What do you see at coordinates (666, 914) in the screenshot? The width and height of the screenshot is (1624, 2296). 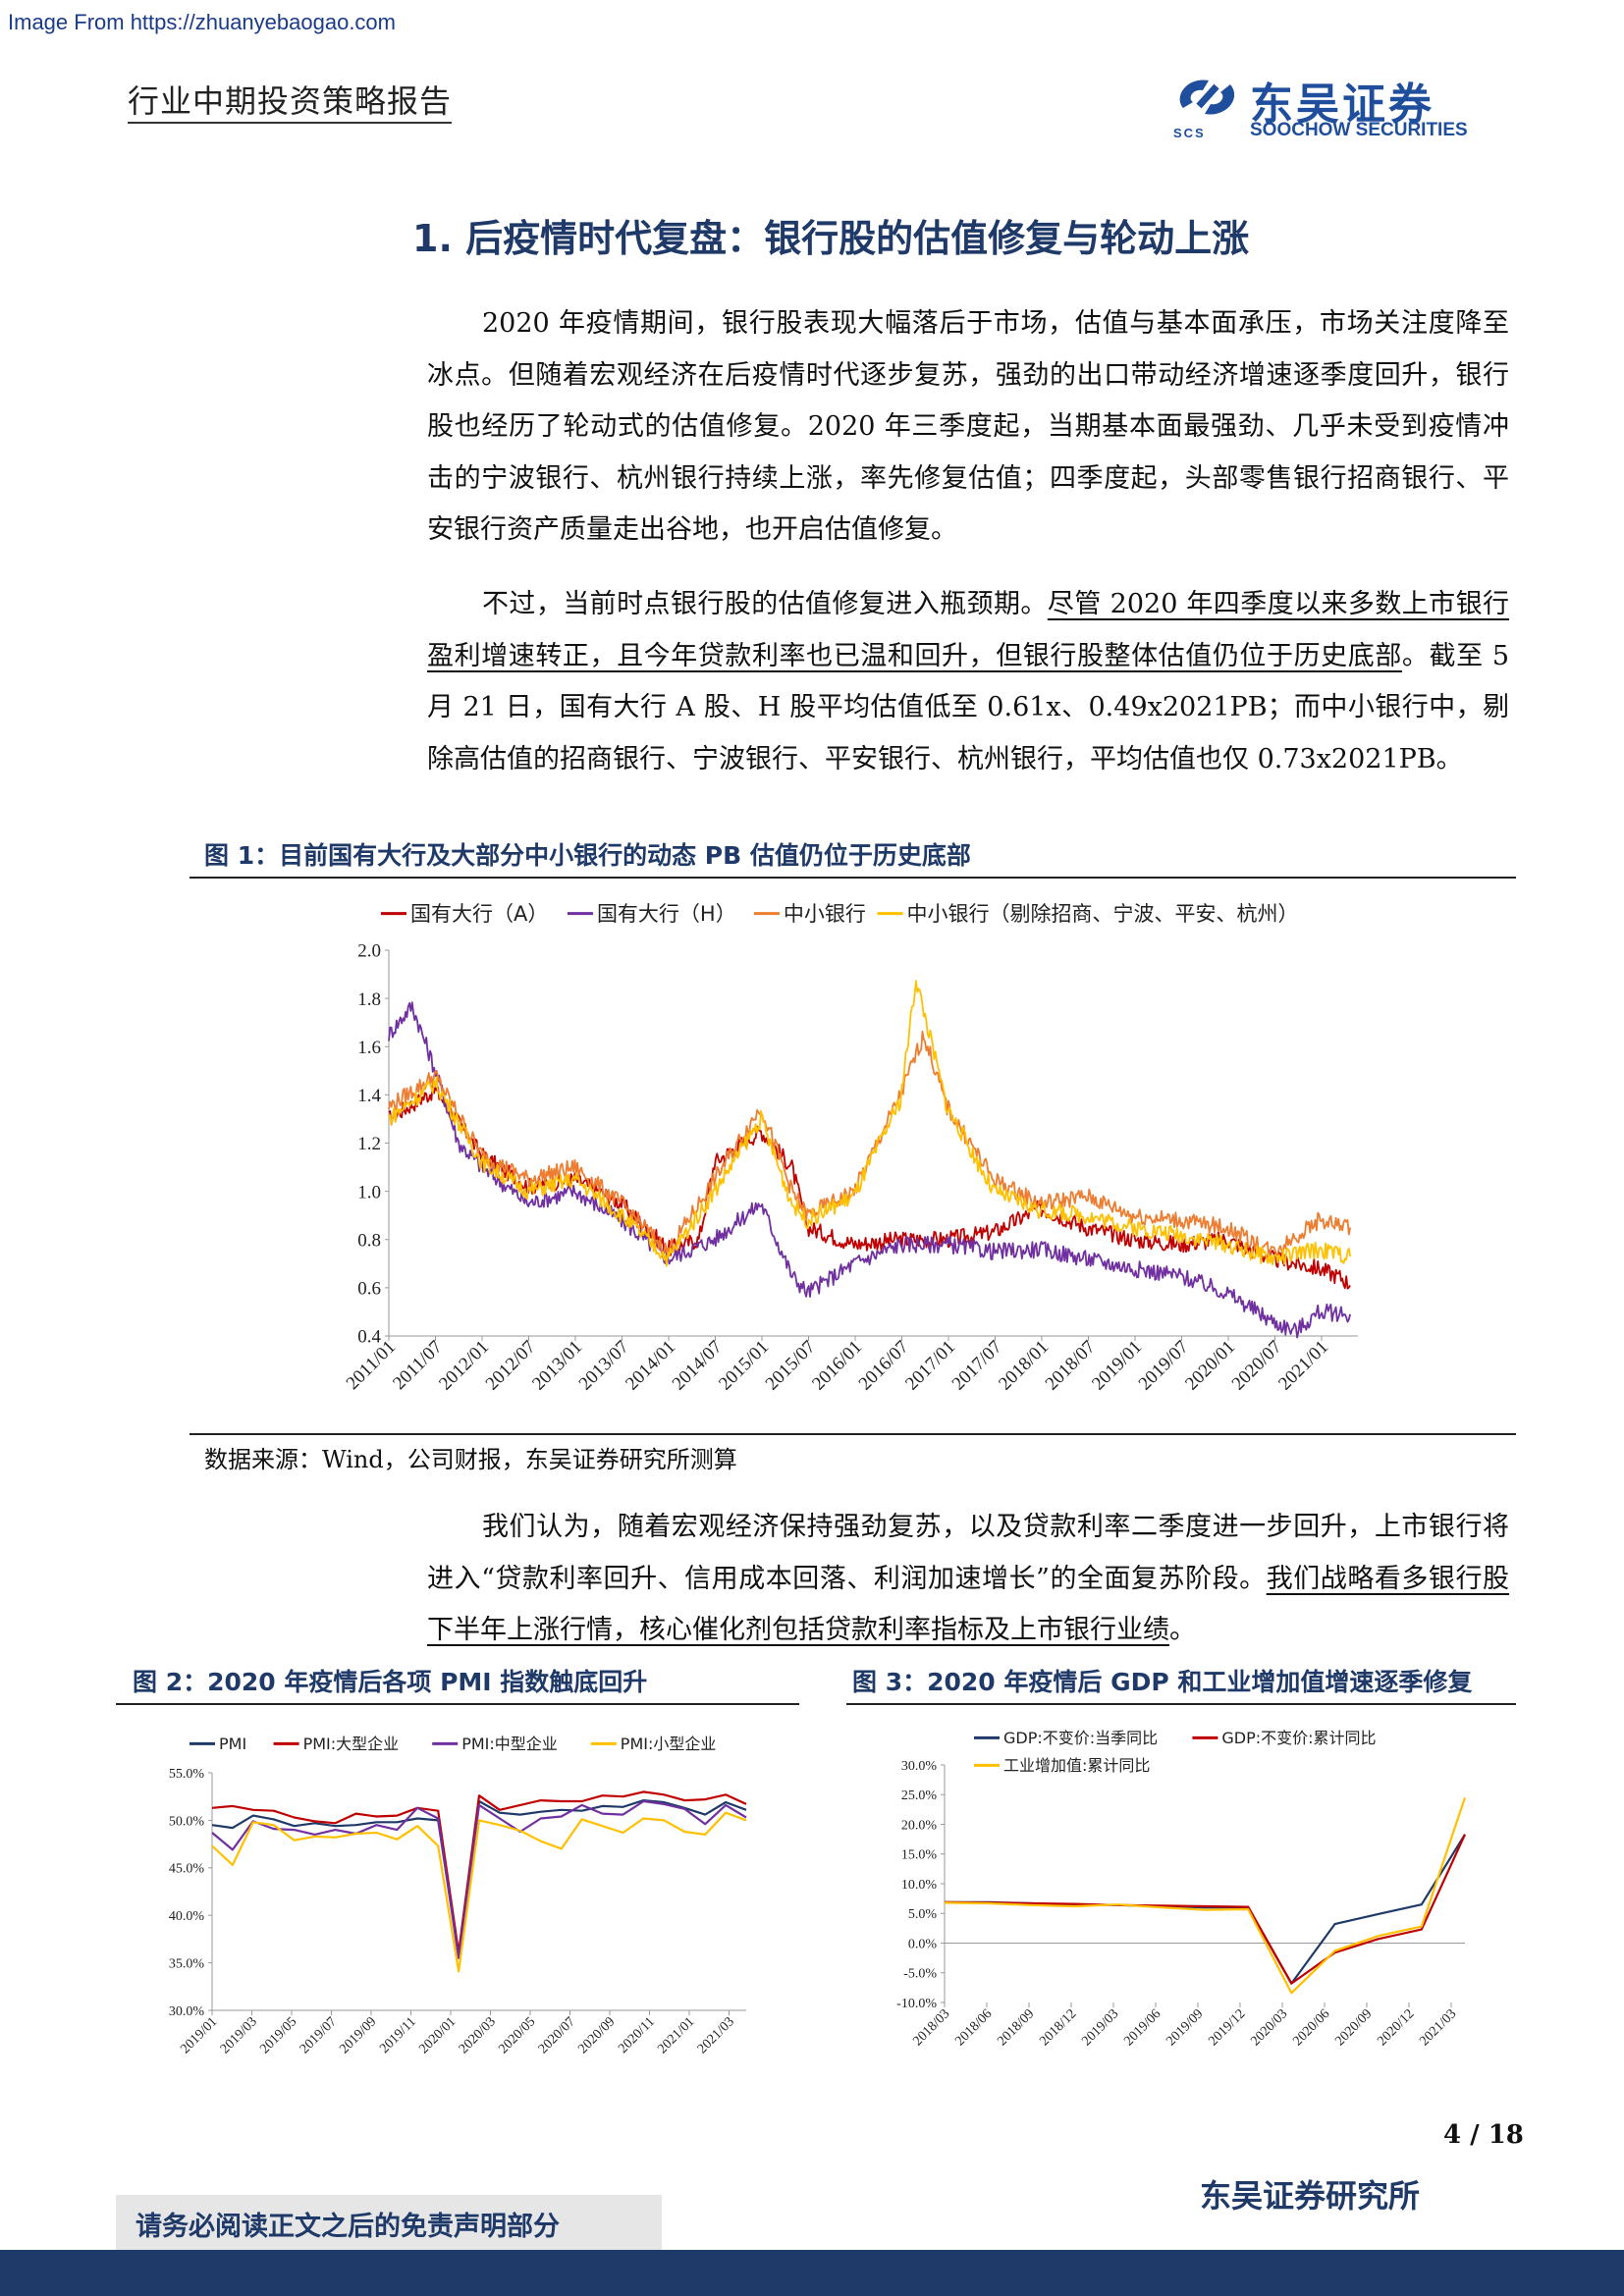 I see `legend-label: 国有大行（H）` at bounding box center [666, 914].